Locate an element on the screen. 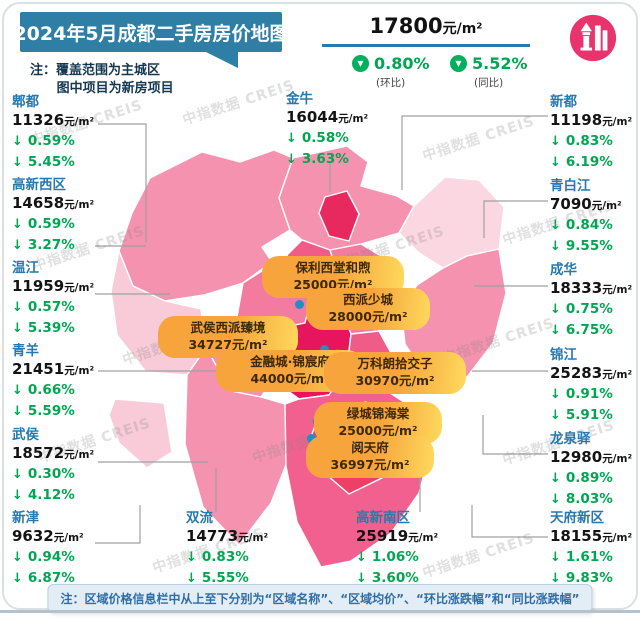 The width and height of the screenshot is (640, 618). district-yoy: ↓ 4.12% is located at coordinates (43, 495).